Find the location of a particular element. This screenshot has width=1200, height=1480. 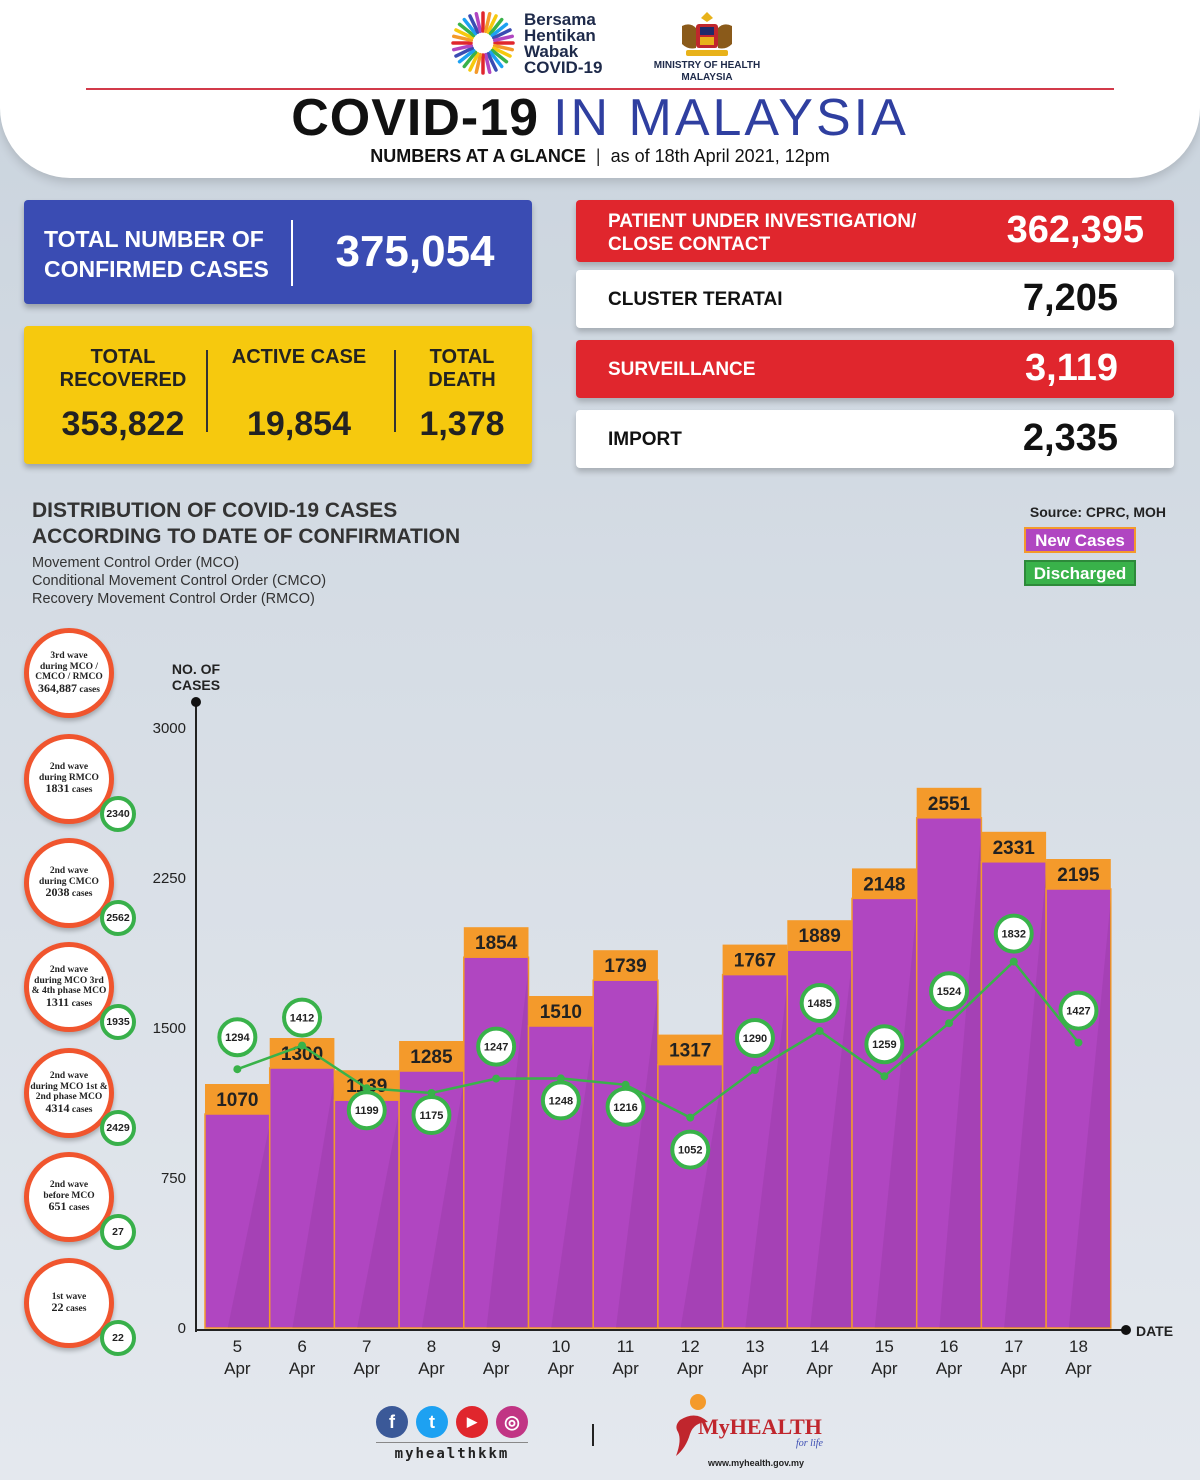

wave-circle: 1st wave 22 cases is located at coordinates (69, 1303).